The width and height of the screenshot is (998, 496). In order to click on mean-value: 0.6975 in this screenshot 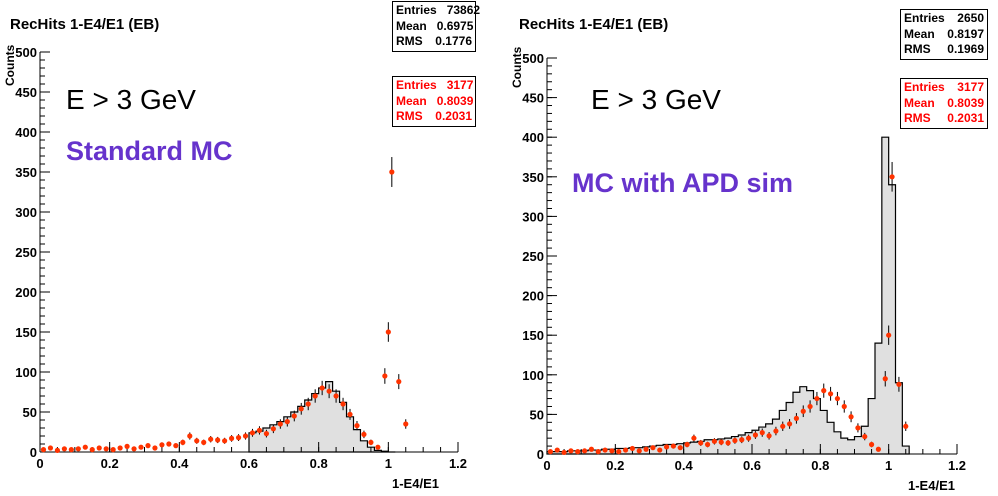, I will do `click(455, 25)`.